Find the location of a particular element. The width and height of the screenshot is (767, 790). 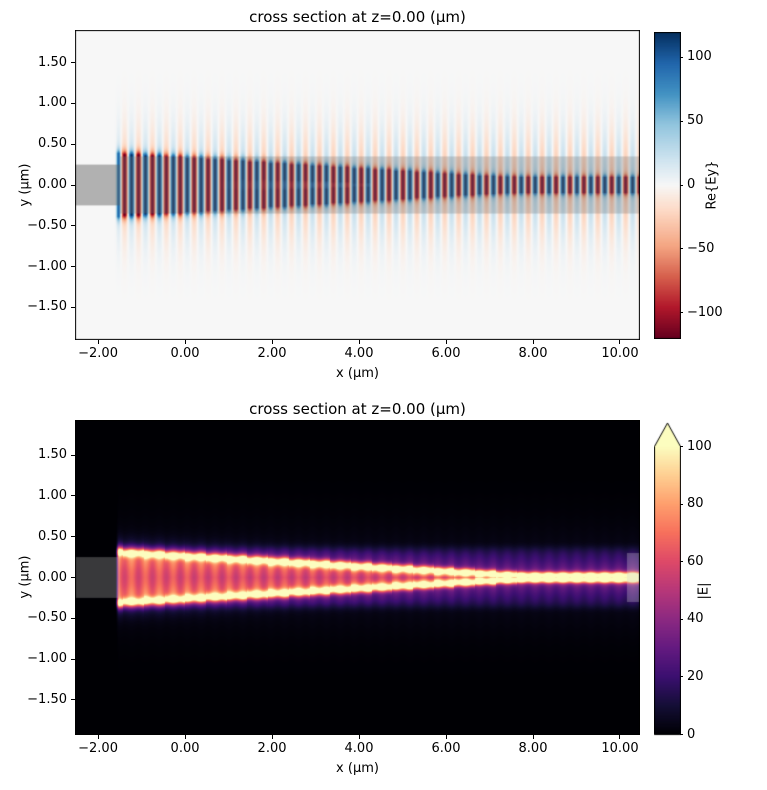

plot1-x-axis-label: x (μm) is located at coordinates (357, 373).